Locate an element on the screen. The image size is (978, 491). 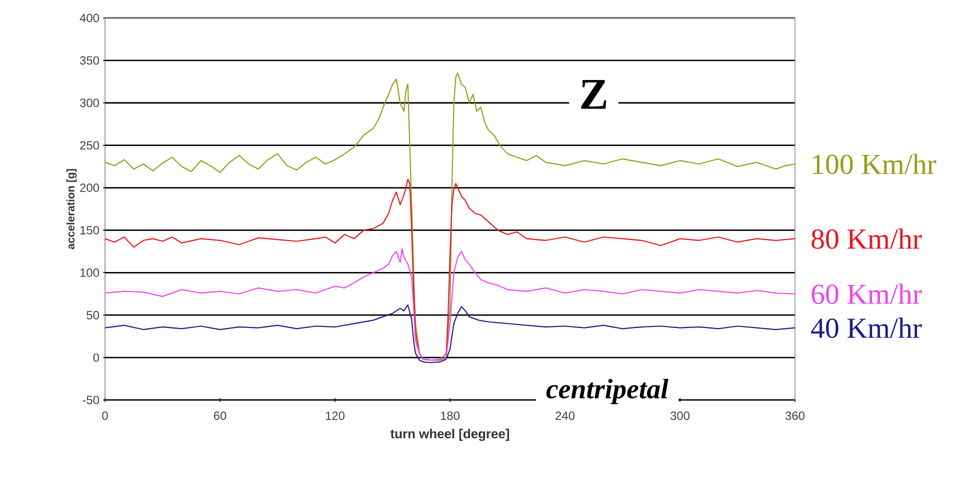
x-tick-label: 240 is located at coordinates (565, 416).